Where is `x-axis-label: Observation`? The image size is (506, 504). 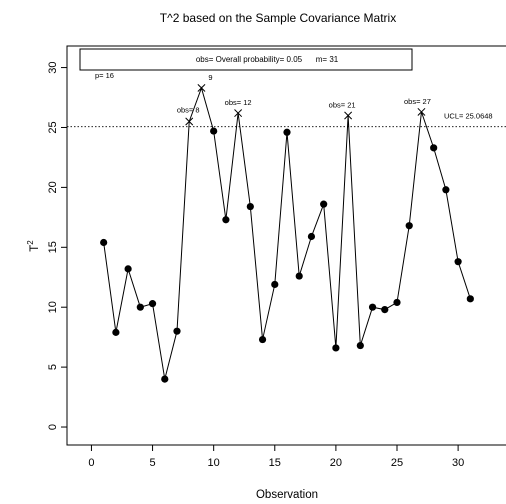
x-axis-label: Observation is located at coordinates (287, 495).